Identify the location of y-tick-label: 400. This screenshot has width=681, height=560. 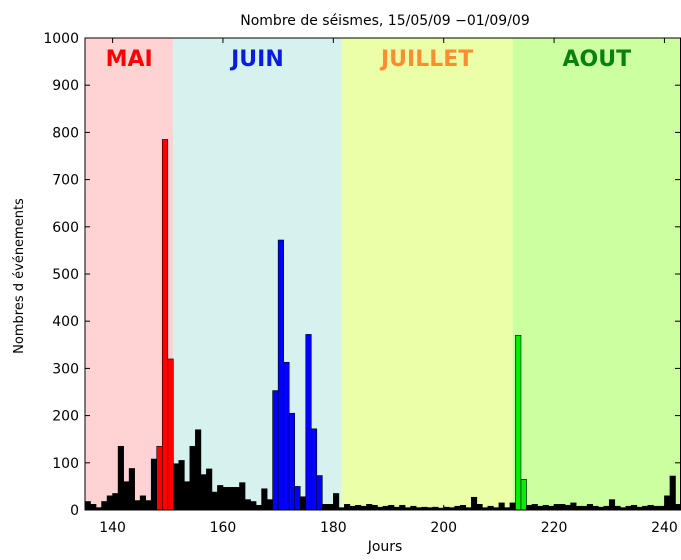
(65, 322).